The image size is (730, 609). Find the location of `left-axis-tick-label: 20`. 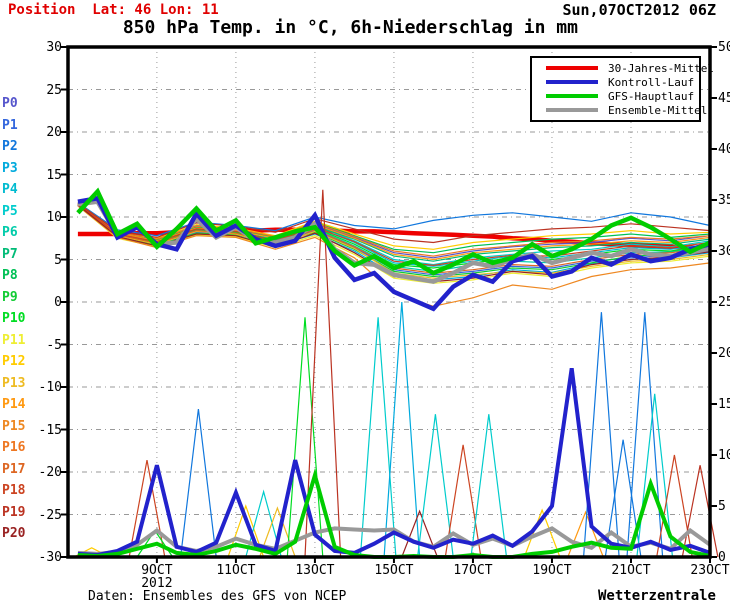

left-axis-tick-label: 20 is located at coordinates (54, 132).